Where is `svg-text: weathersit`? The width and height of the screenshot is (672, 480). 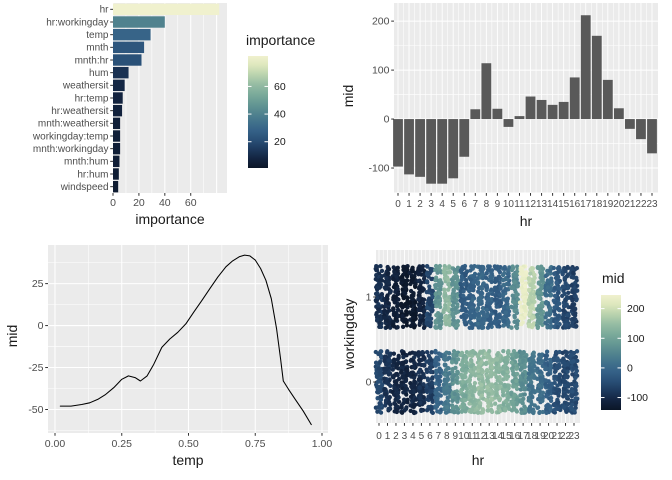 svg-text: weathersit is located at coordinates (85, 86).